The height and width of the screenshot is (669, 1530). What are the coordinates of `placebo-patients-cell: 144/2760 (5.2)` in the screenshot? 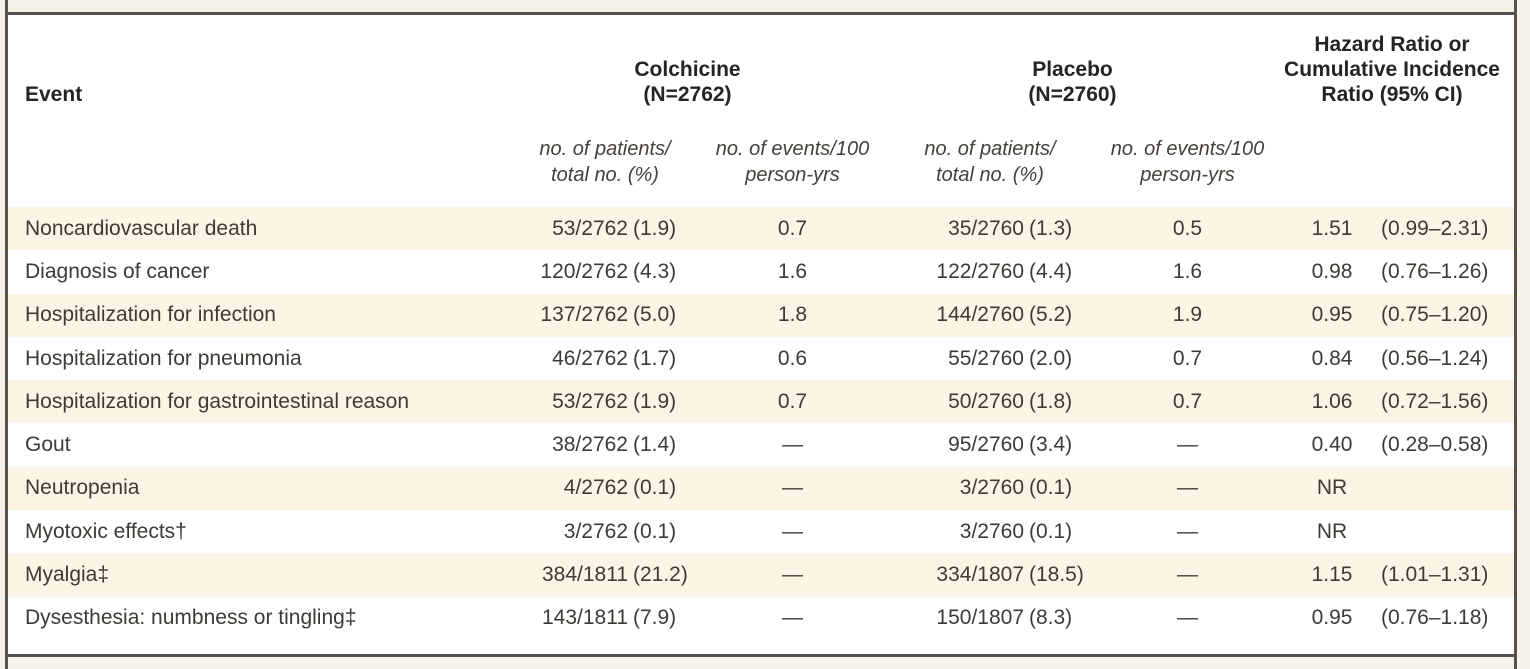 It's located at (990, 315).